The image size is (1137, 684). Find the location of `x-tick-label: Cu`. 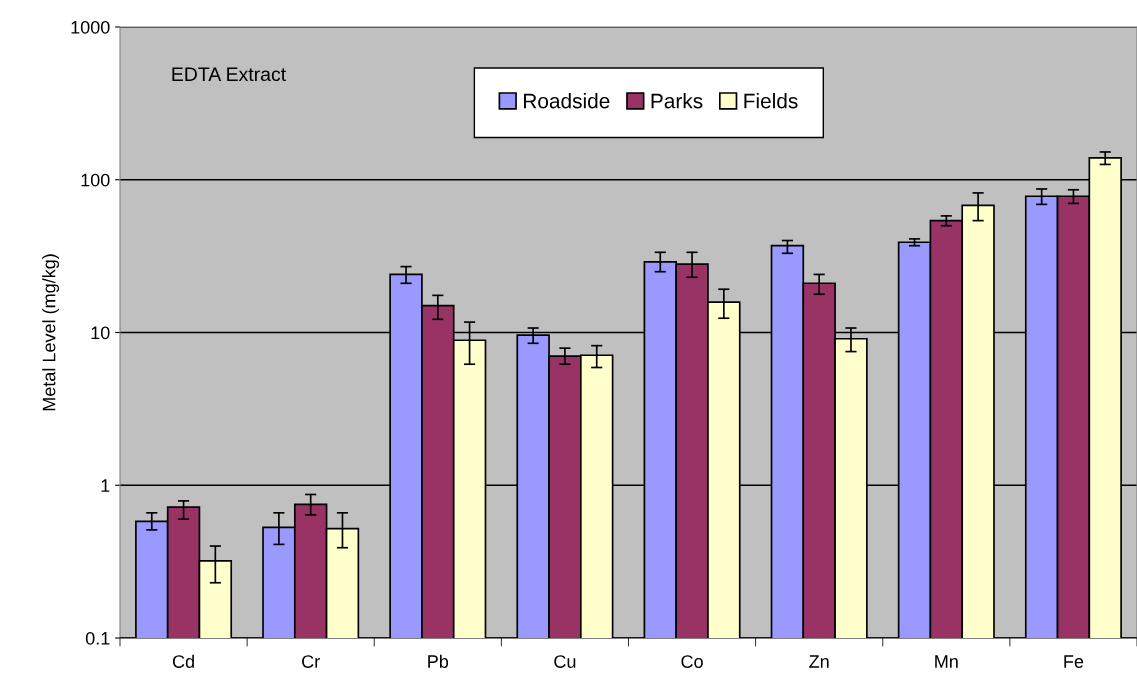

x-tick-label: Cu is located at coordinates (565, 661).